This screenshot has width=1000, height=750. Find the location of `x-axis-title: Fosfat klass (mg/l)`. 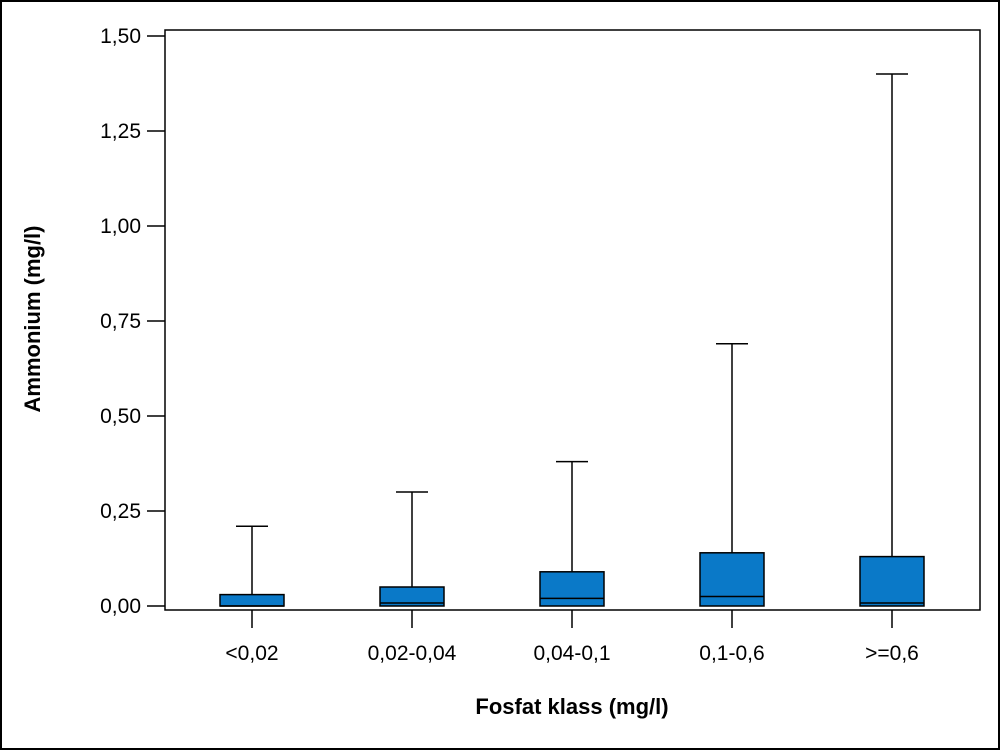

x-axis-title: Fosfat klass (mg/l) is located at coordinates (571, 706).